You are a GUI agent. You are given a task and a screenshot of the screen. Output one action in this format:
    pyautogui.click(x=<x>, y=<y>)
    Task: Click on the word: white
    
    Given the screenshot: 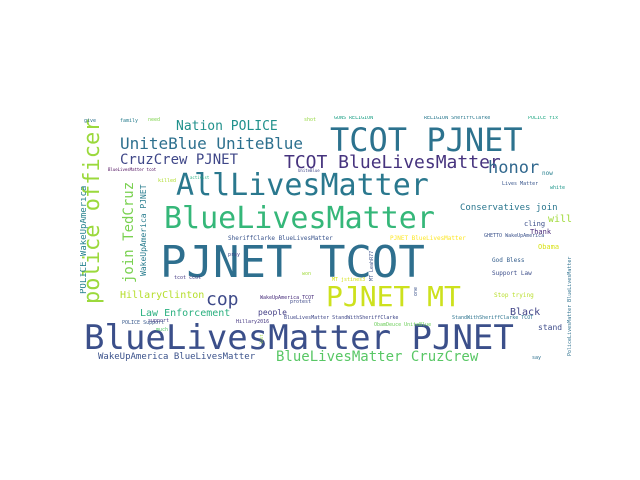 What is the action you would take?
    pyautogui.click(x=558, y=188)
    